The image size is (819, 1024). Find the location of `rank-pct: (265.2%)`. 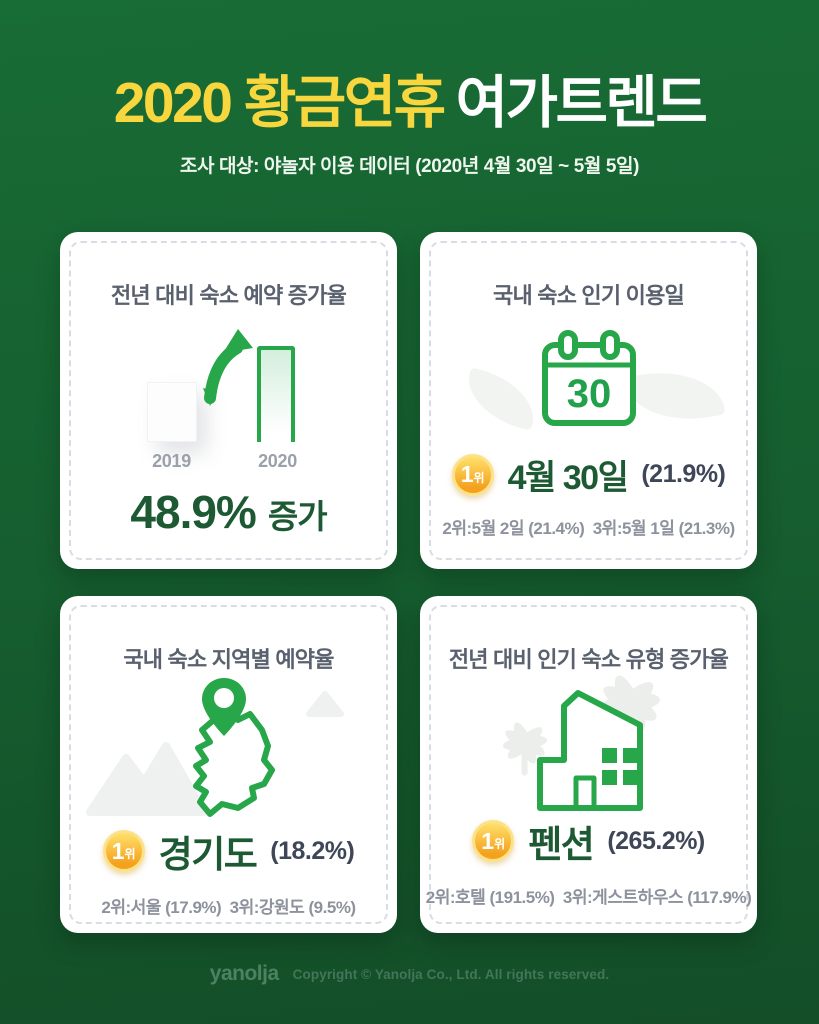

rank-pct: (265.2%) is located at coordinates (656, 840).